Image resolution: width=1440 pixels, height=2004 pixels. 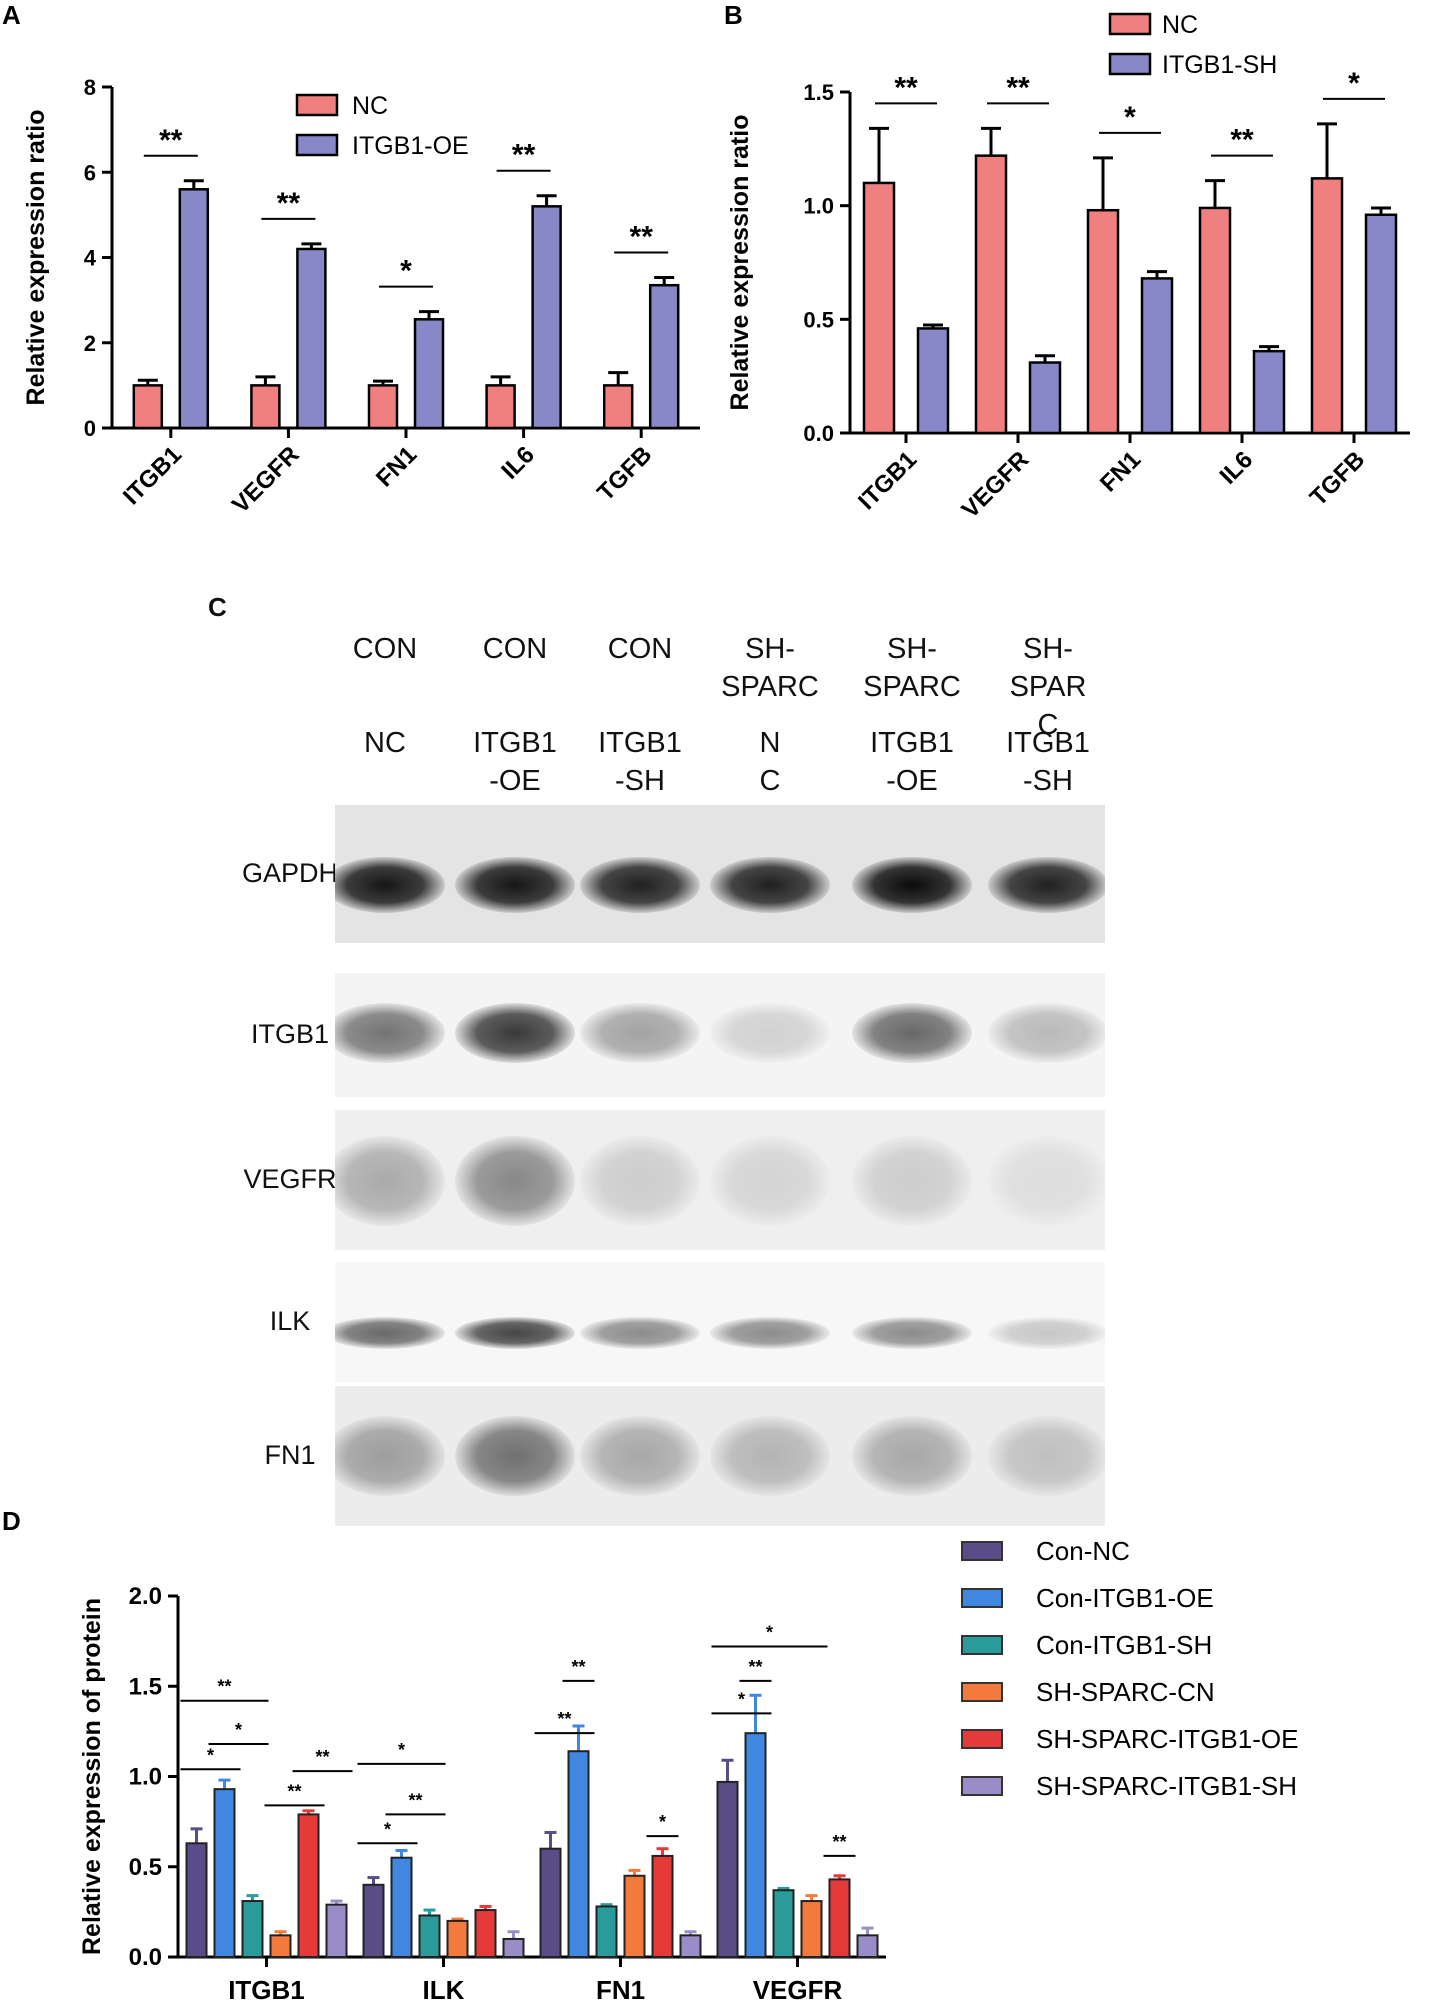 What do you see at coordinates (1048, 687) in the screenshot?
I see `lane-header-line: SPAR` at bounding box center [1048, 687].